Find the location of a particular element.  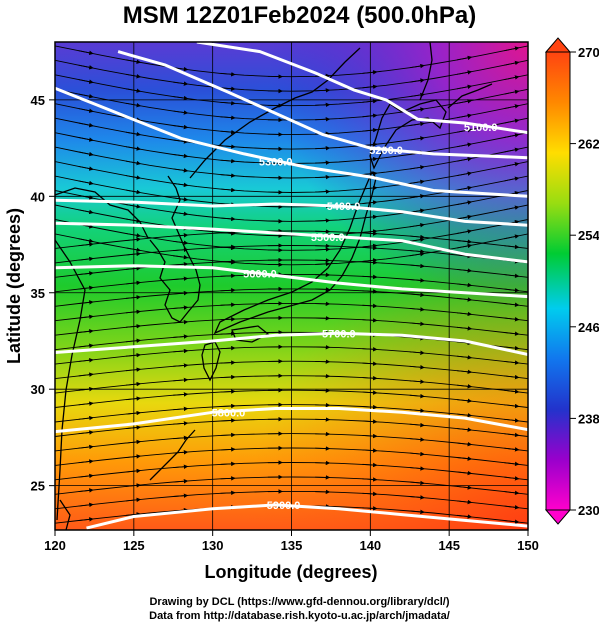

x-axis-ticks: 120 125 130 135 140 145 150 is located at coordinates (291, 541).